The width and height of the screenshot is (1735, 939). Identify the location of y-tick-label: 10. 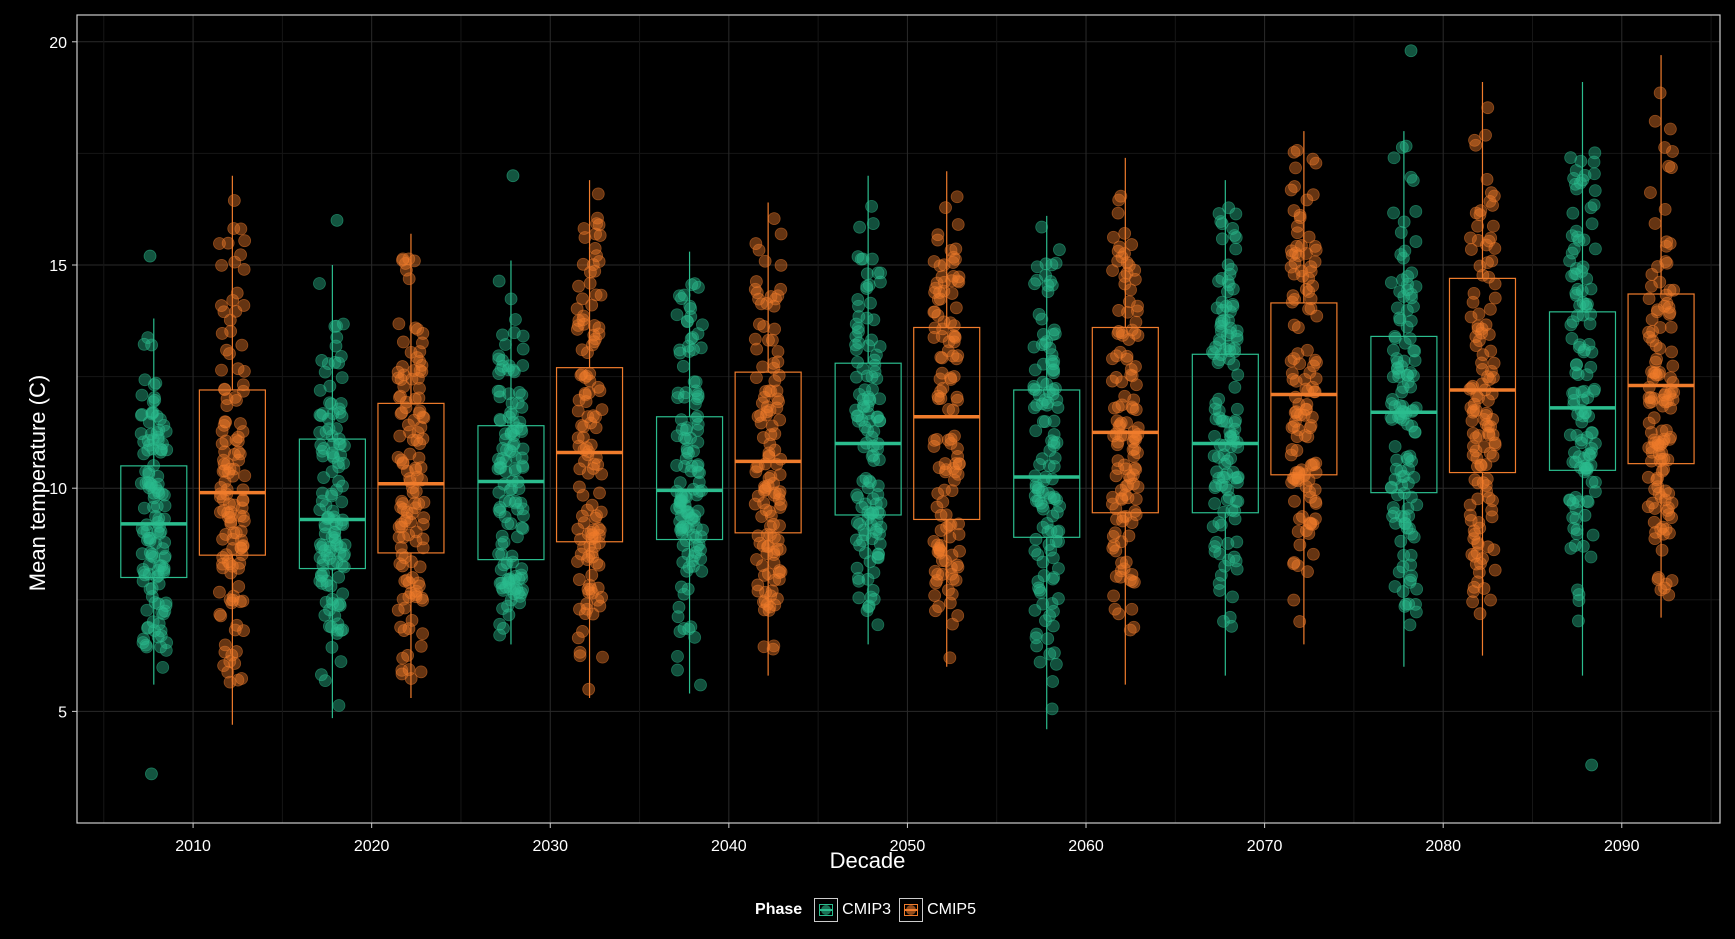
(58, 489).